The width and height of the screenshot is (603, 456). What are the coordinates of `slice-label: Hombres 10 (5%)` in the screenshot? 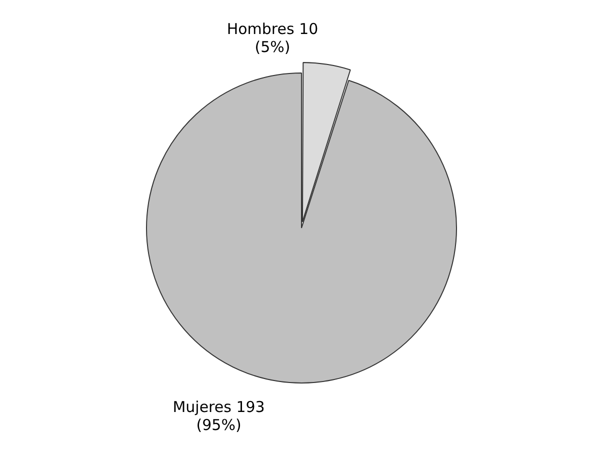 It's located at (272, 38).